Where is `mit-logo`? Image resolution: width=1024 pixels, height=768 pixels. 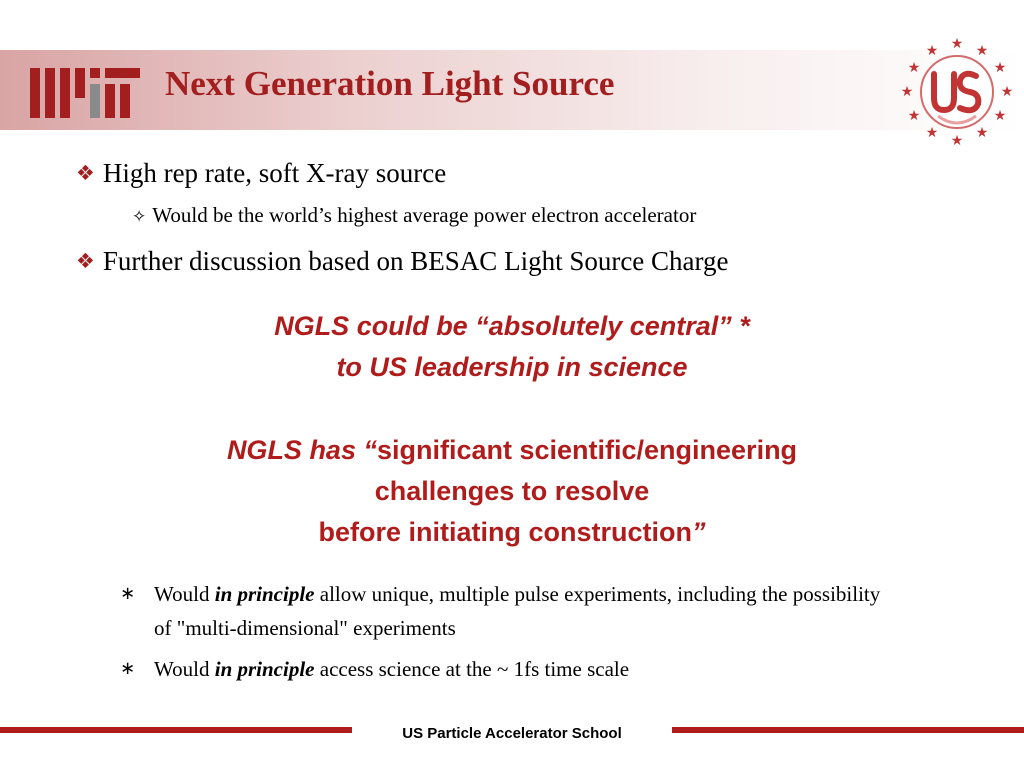
mit-logo is located at coordinates (85, 93).